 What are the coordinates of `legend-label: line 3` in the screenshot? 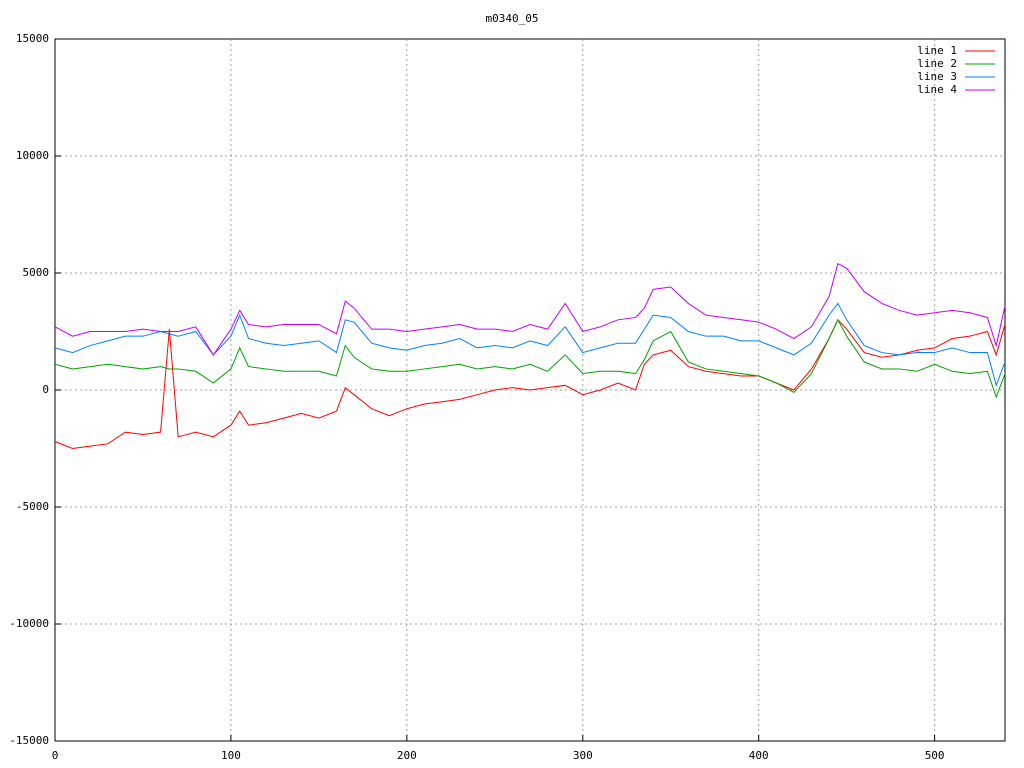 It's located at (937, 76).